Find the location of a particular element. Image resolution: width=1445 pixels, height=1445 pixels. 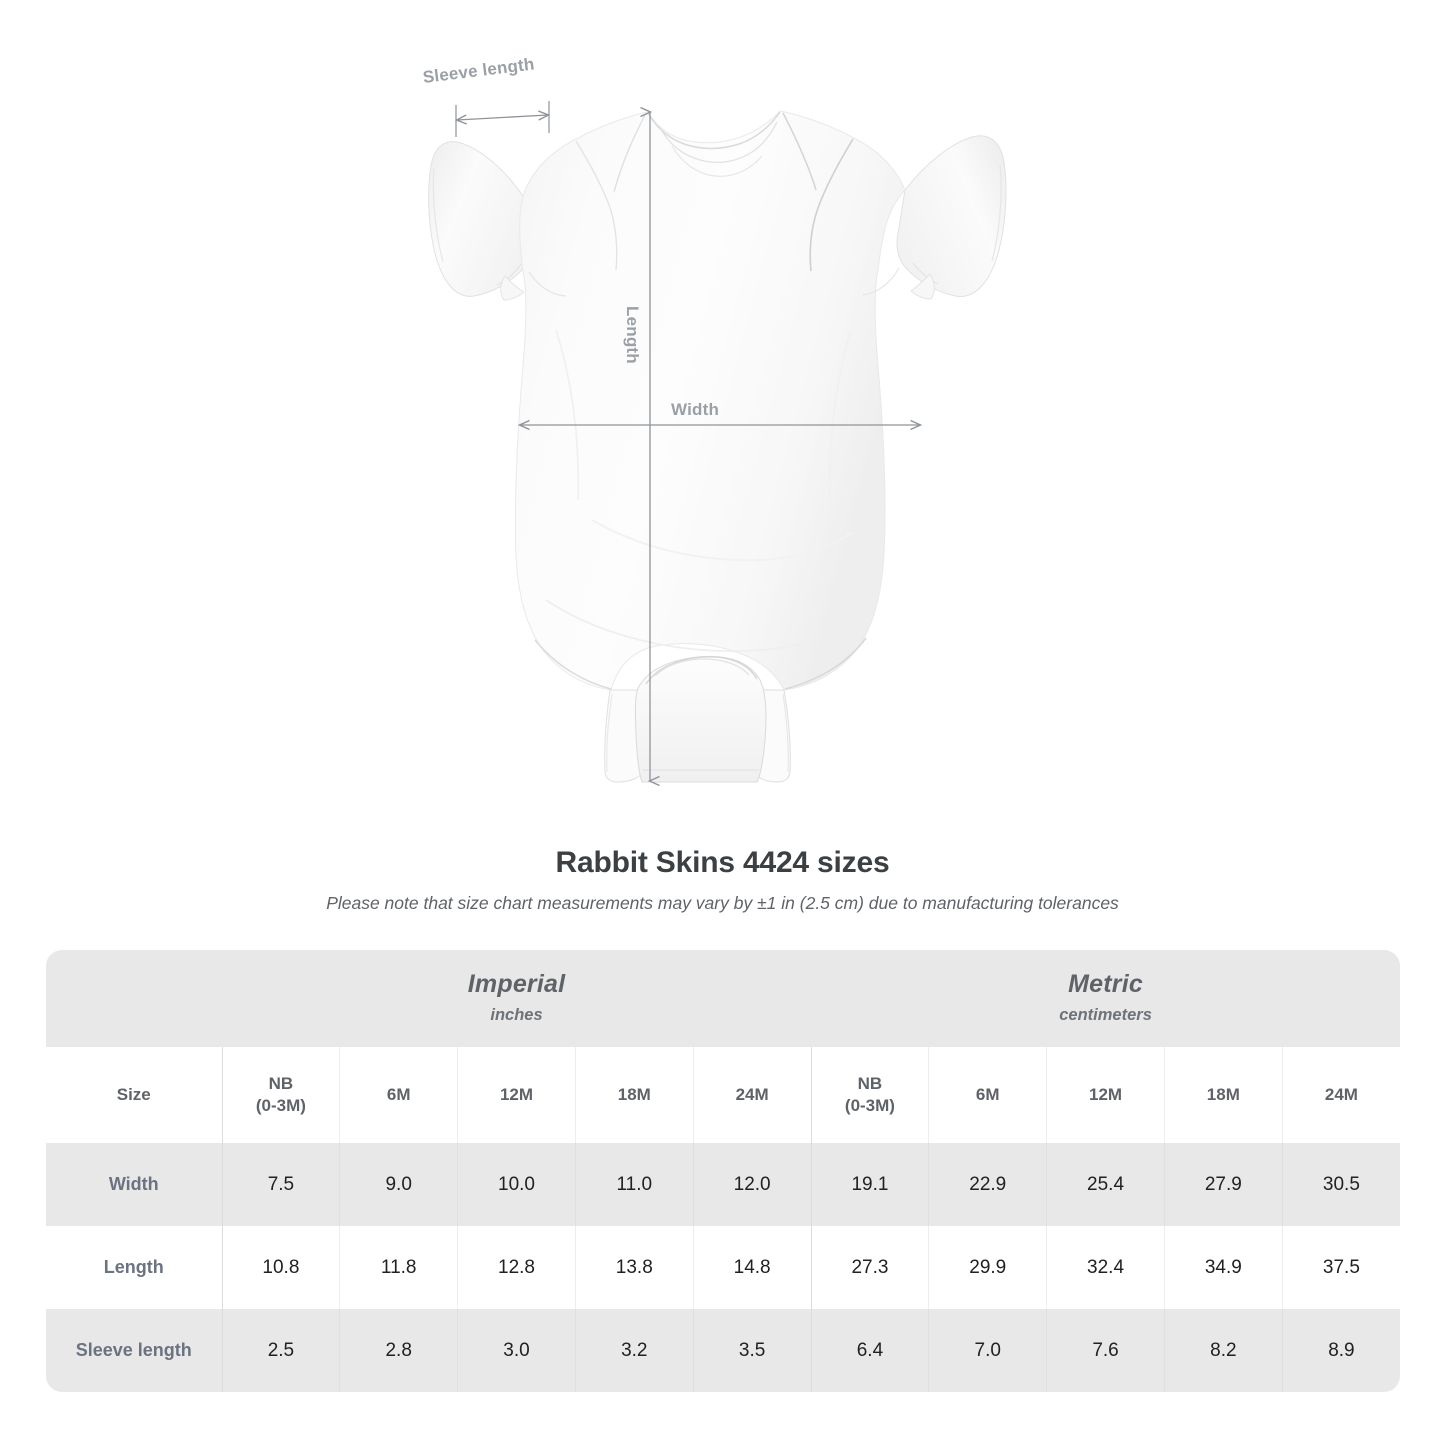

size-header-col-5: NB (0-3M) is located at coordinates (869, 1095).